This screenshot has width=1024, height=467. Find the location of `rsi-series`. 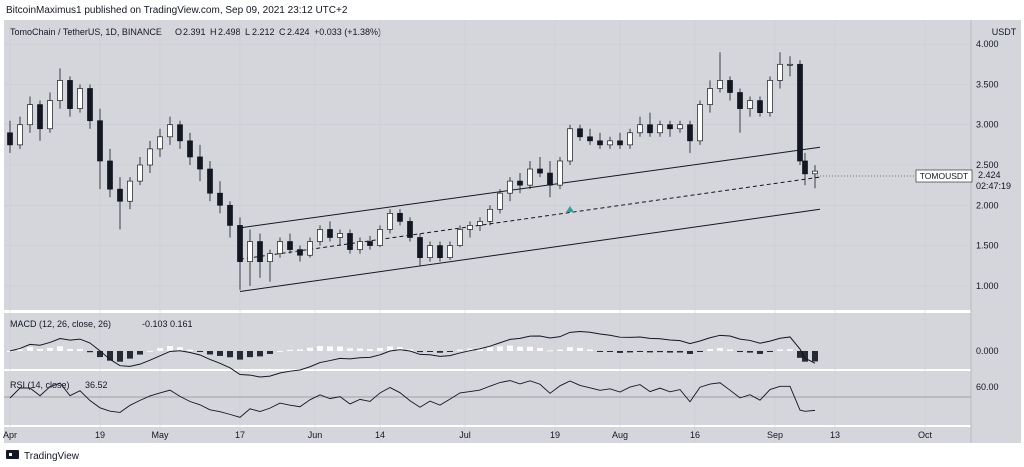

rsi-series is located at coordinates (412, 399).